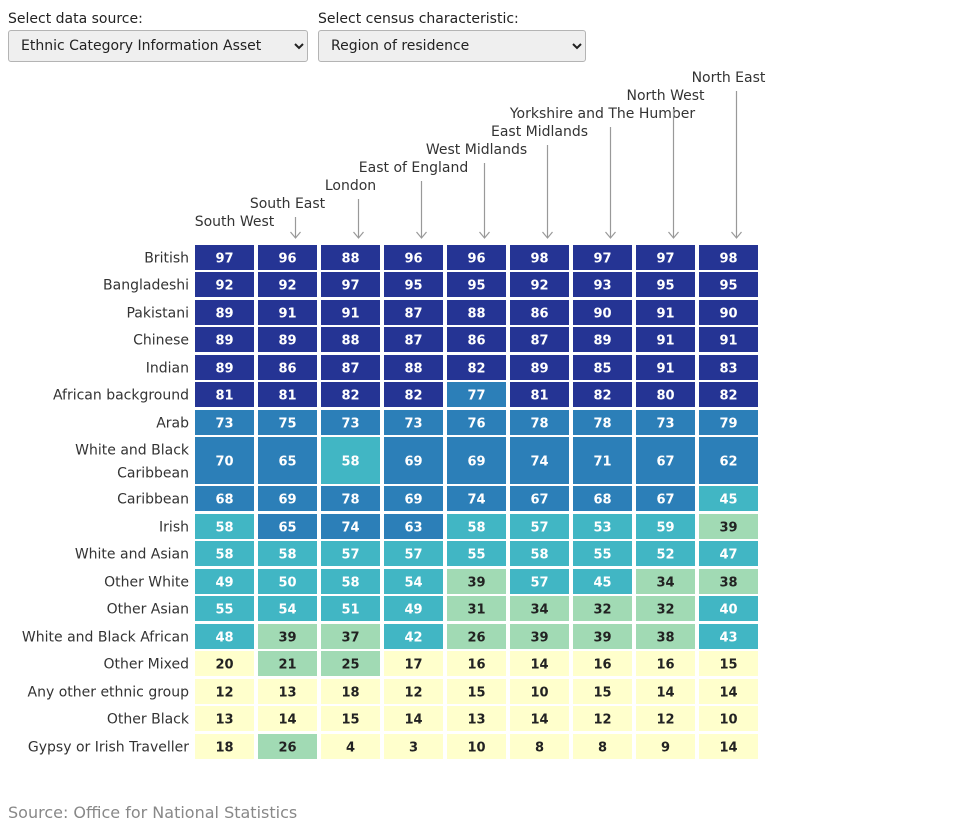 The image size is (960, 825). Describe the element at coordinates (158, 46) in the screenshot. I see `data-source-select: Ethnic Category Information Asset` at that location.